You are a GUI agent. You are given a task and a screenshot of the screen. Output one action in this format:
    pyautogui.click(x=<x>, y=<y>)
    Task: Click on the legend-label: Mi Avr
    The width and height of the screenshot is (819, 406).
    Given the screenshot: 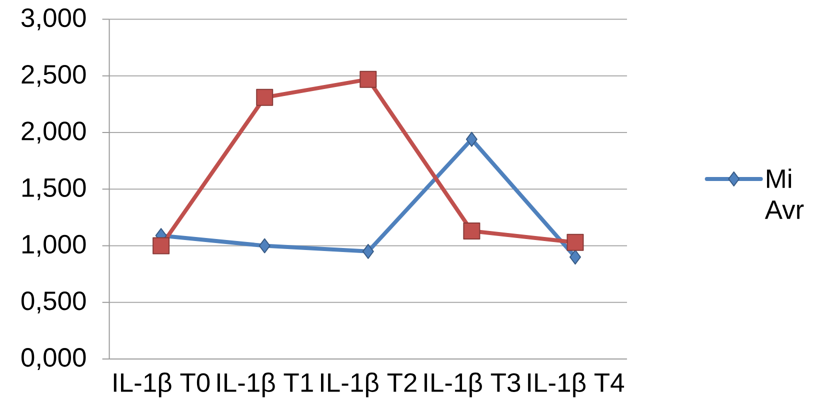 What is the action you would take?
    pyautogui.click(x=784, y=193)
    